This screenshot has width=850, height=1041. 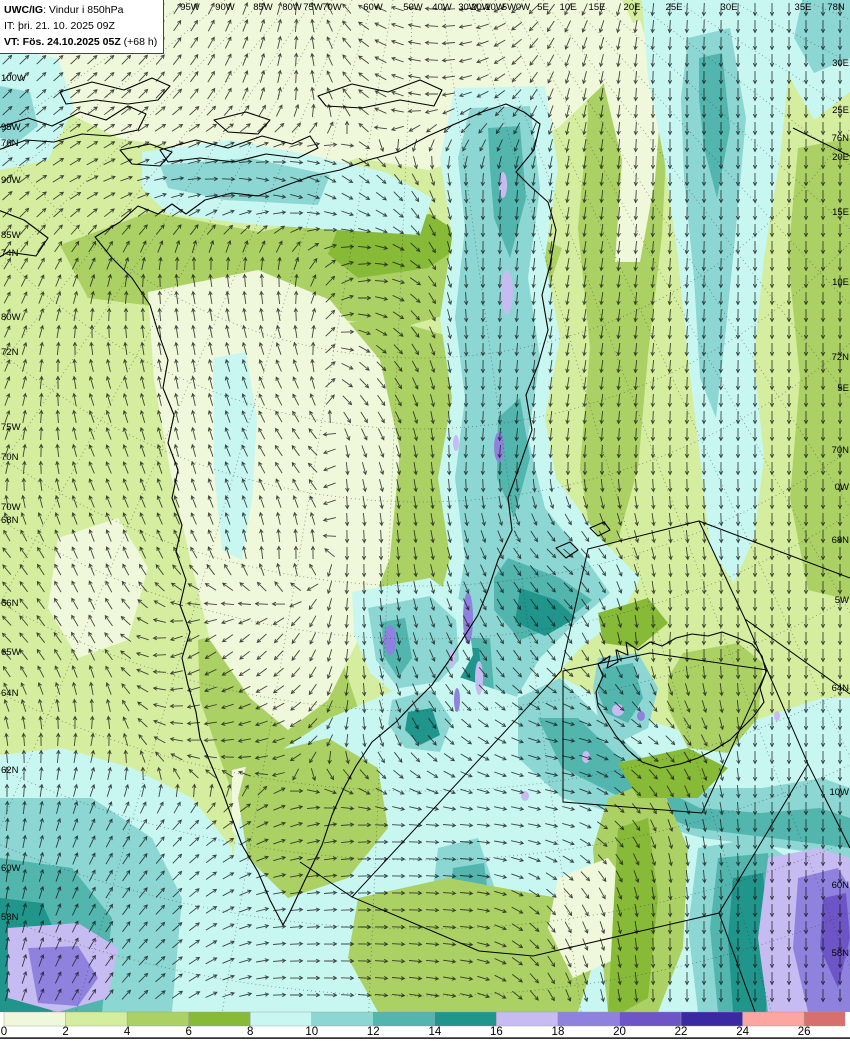 I want to click on right-edge-label: 5E, so click(x=843, y=388).